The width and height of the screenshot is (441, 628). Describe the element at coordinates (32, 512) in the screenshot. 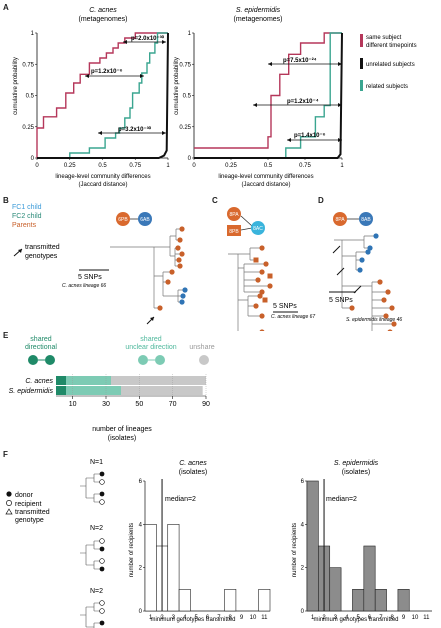

I see `legend-transmitted-1: transmitted` at that location.